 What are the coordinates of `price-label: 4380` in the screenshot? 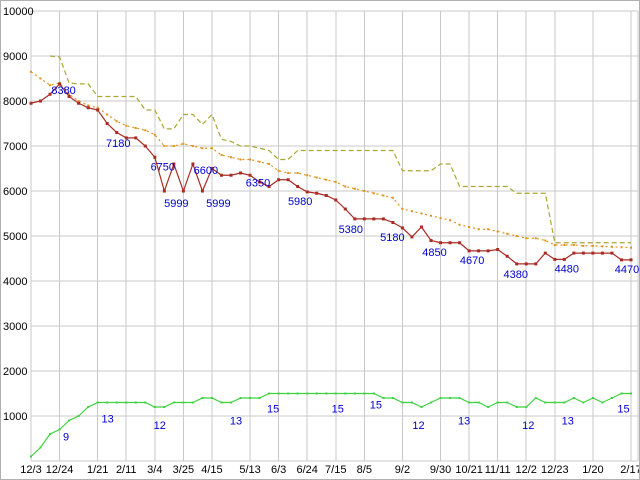 It's located at (515, 275).